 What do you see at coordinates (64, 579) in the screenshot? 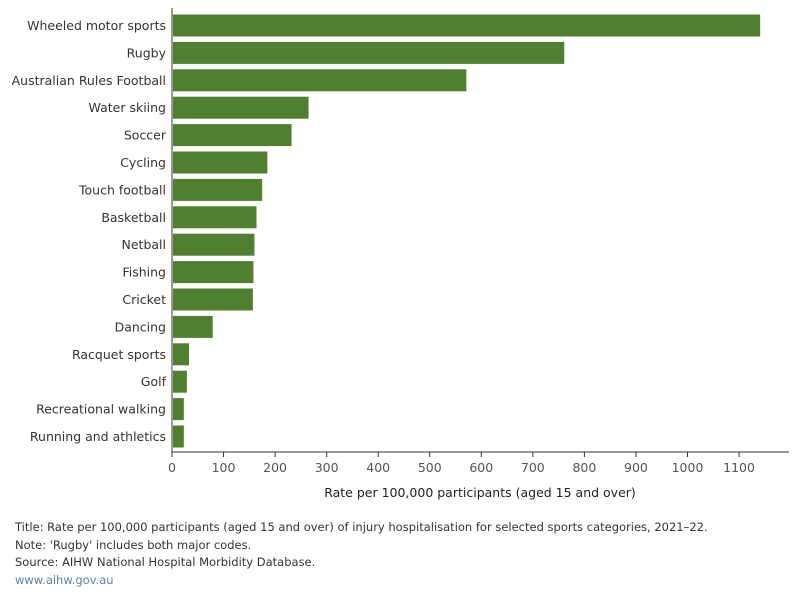
I see `aihw-link: www.aihw.gov.au` at bounding box center [64, 579].